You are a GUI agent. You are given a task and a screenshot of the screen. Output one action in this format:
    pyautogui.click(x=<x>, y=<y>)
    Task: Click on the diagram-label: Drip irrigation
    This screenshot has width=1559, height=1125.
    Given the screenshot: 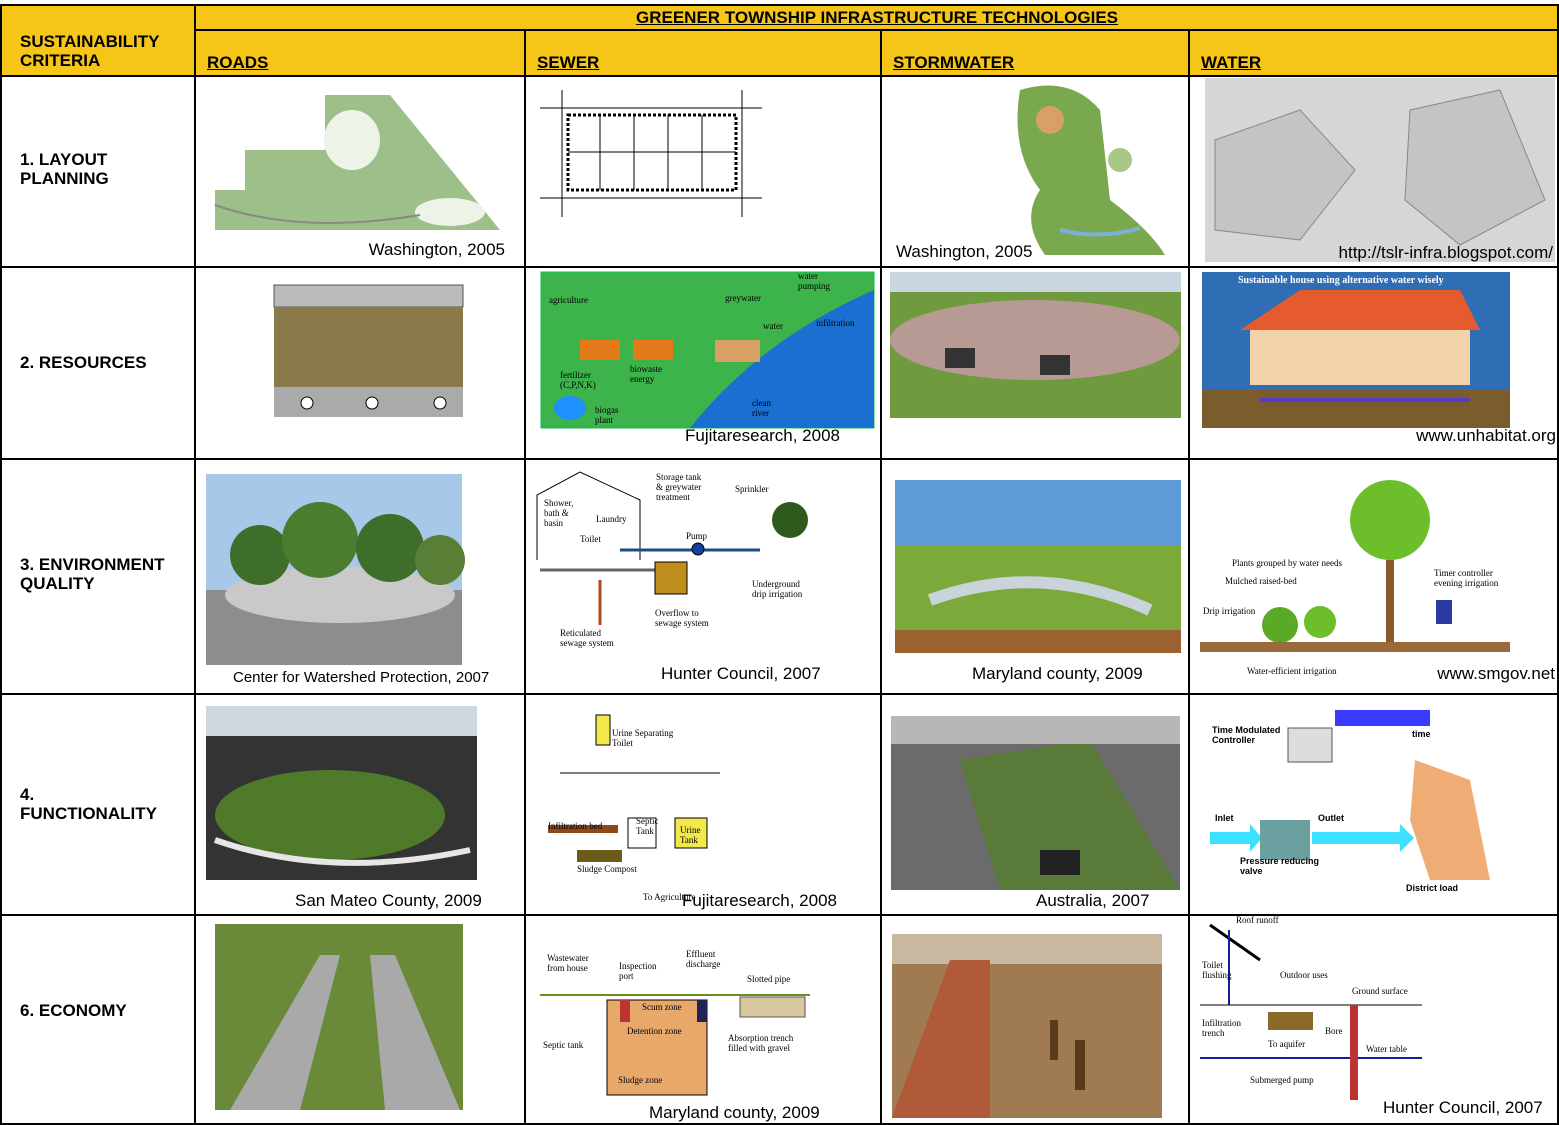 What is the action you would take?
    pyautogui.click(x=1229, y=611)
    